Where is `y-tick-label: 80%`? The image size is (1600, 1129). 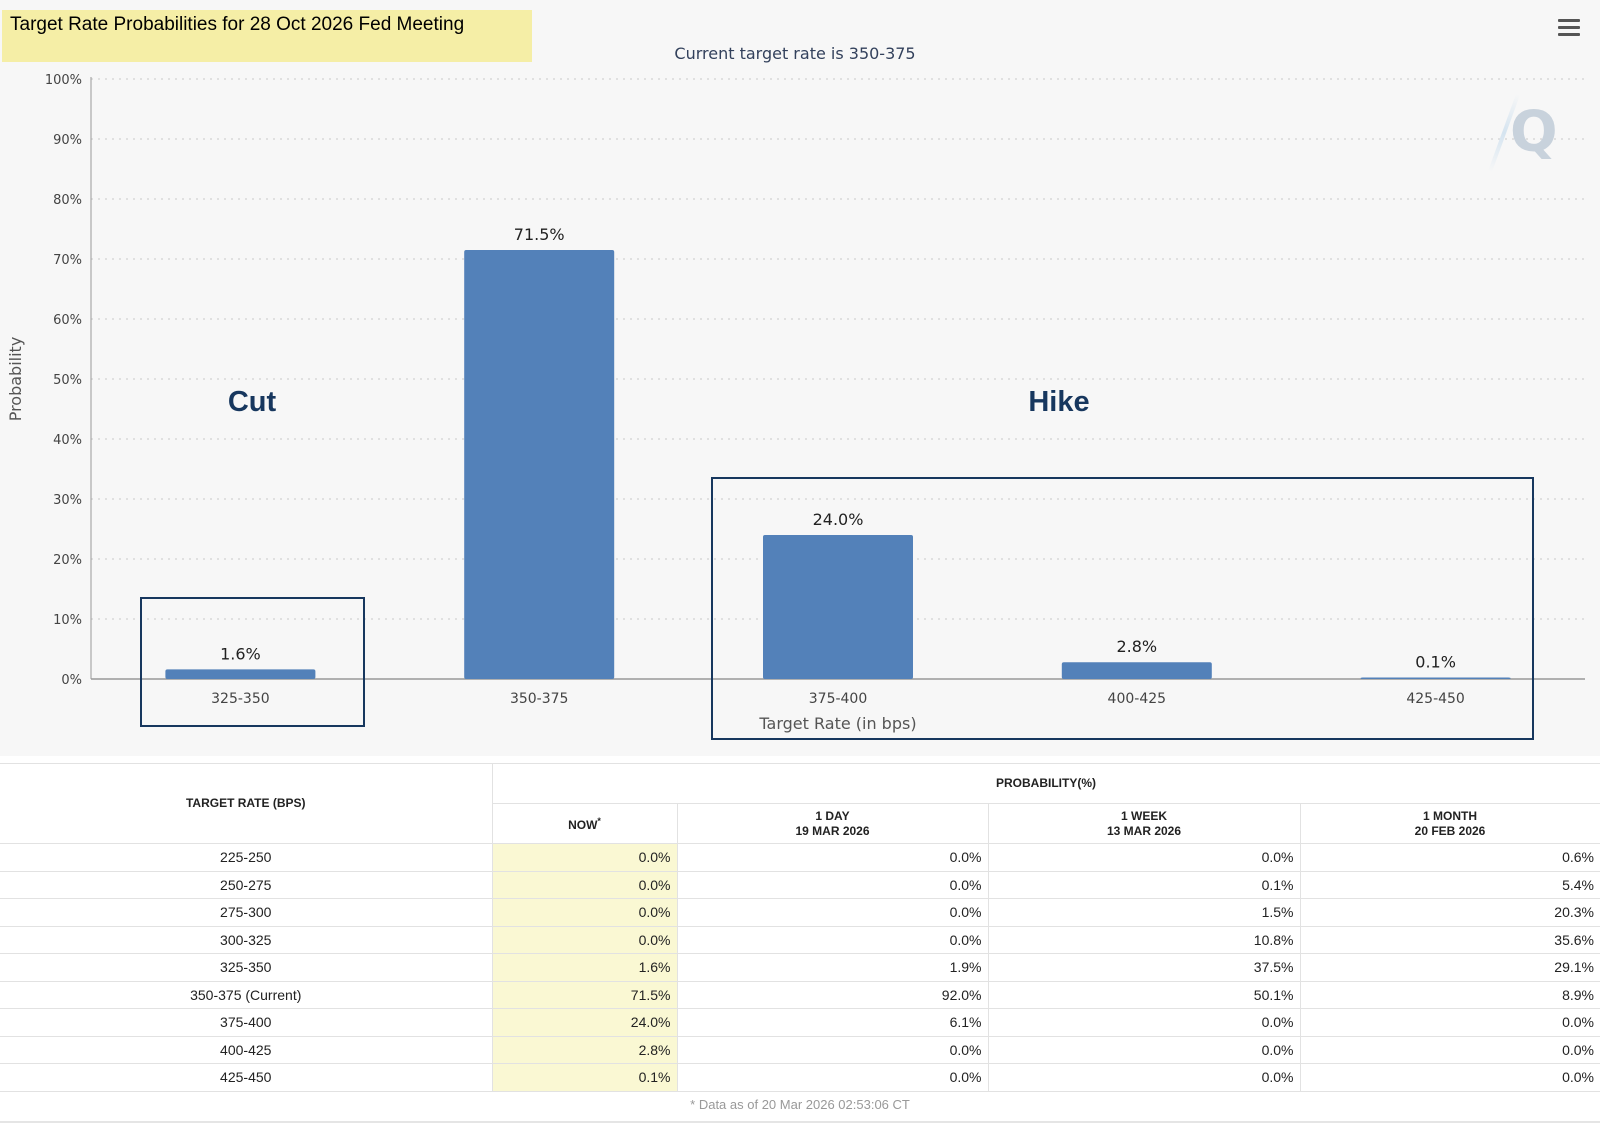 y-tick-label: 80% is located at coordinates (67, 200).